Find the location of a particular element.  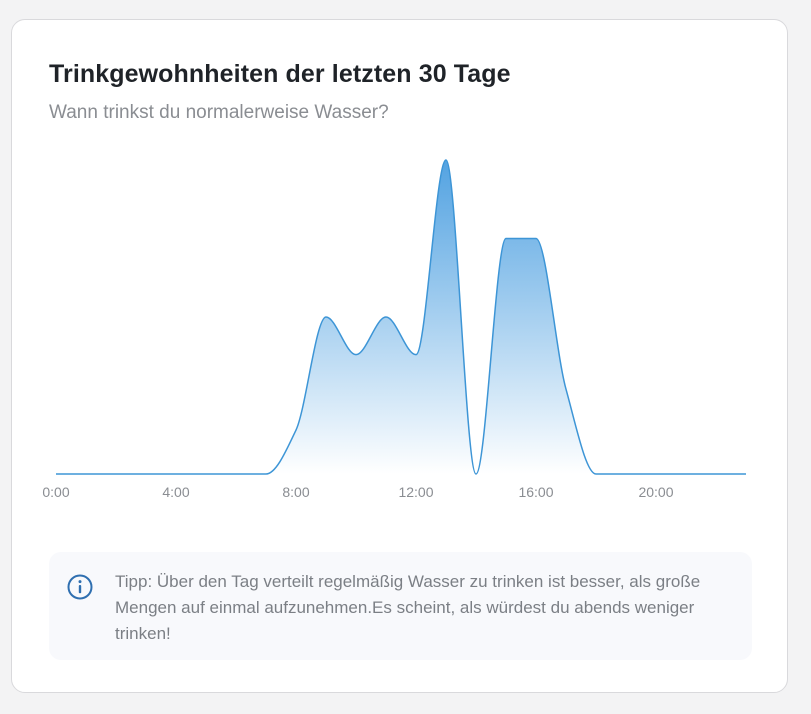

card-title: Trinkgewohnheiten der letzten 30 Tage is located at coordinates (280, 74).